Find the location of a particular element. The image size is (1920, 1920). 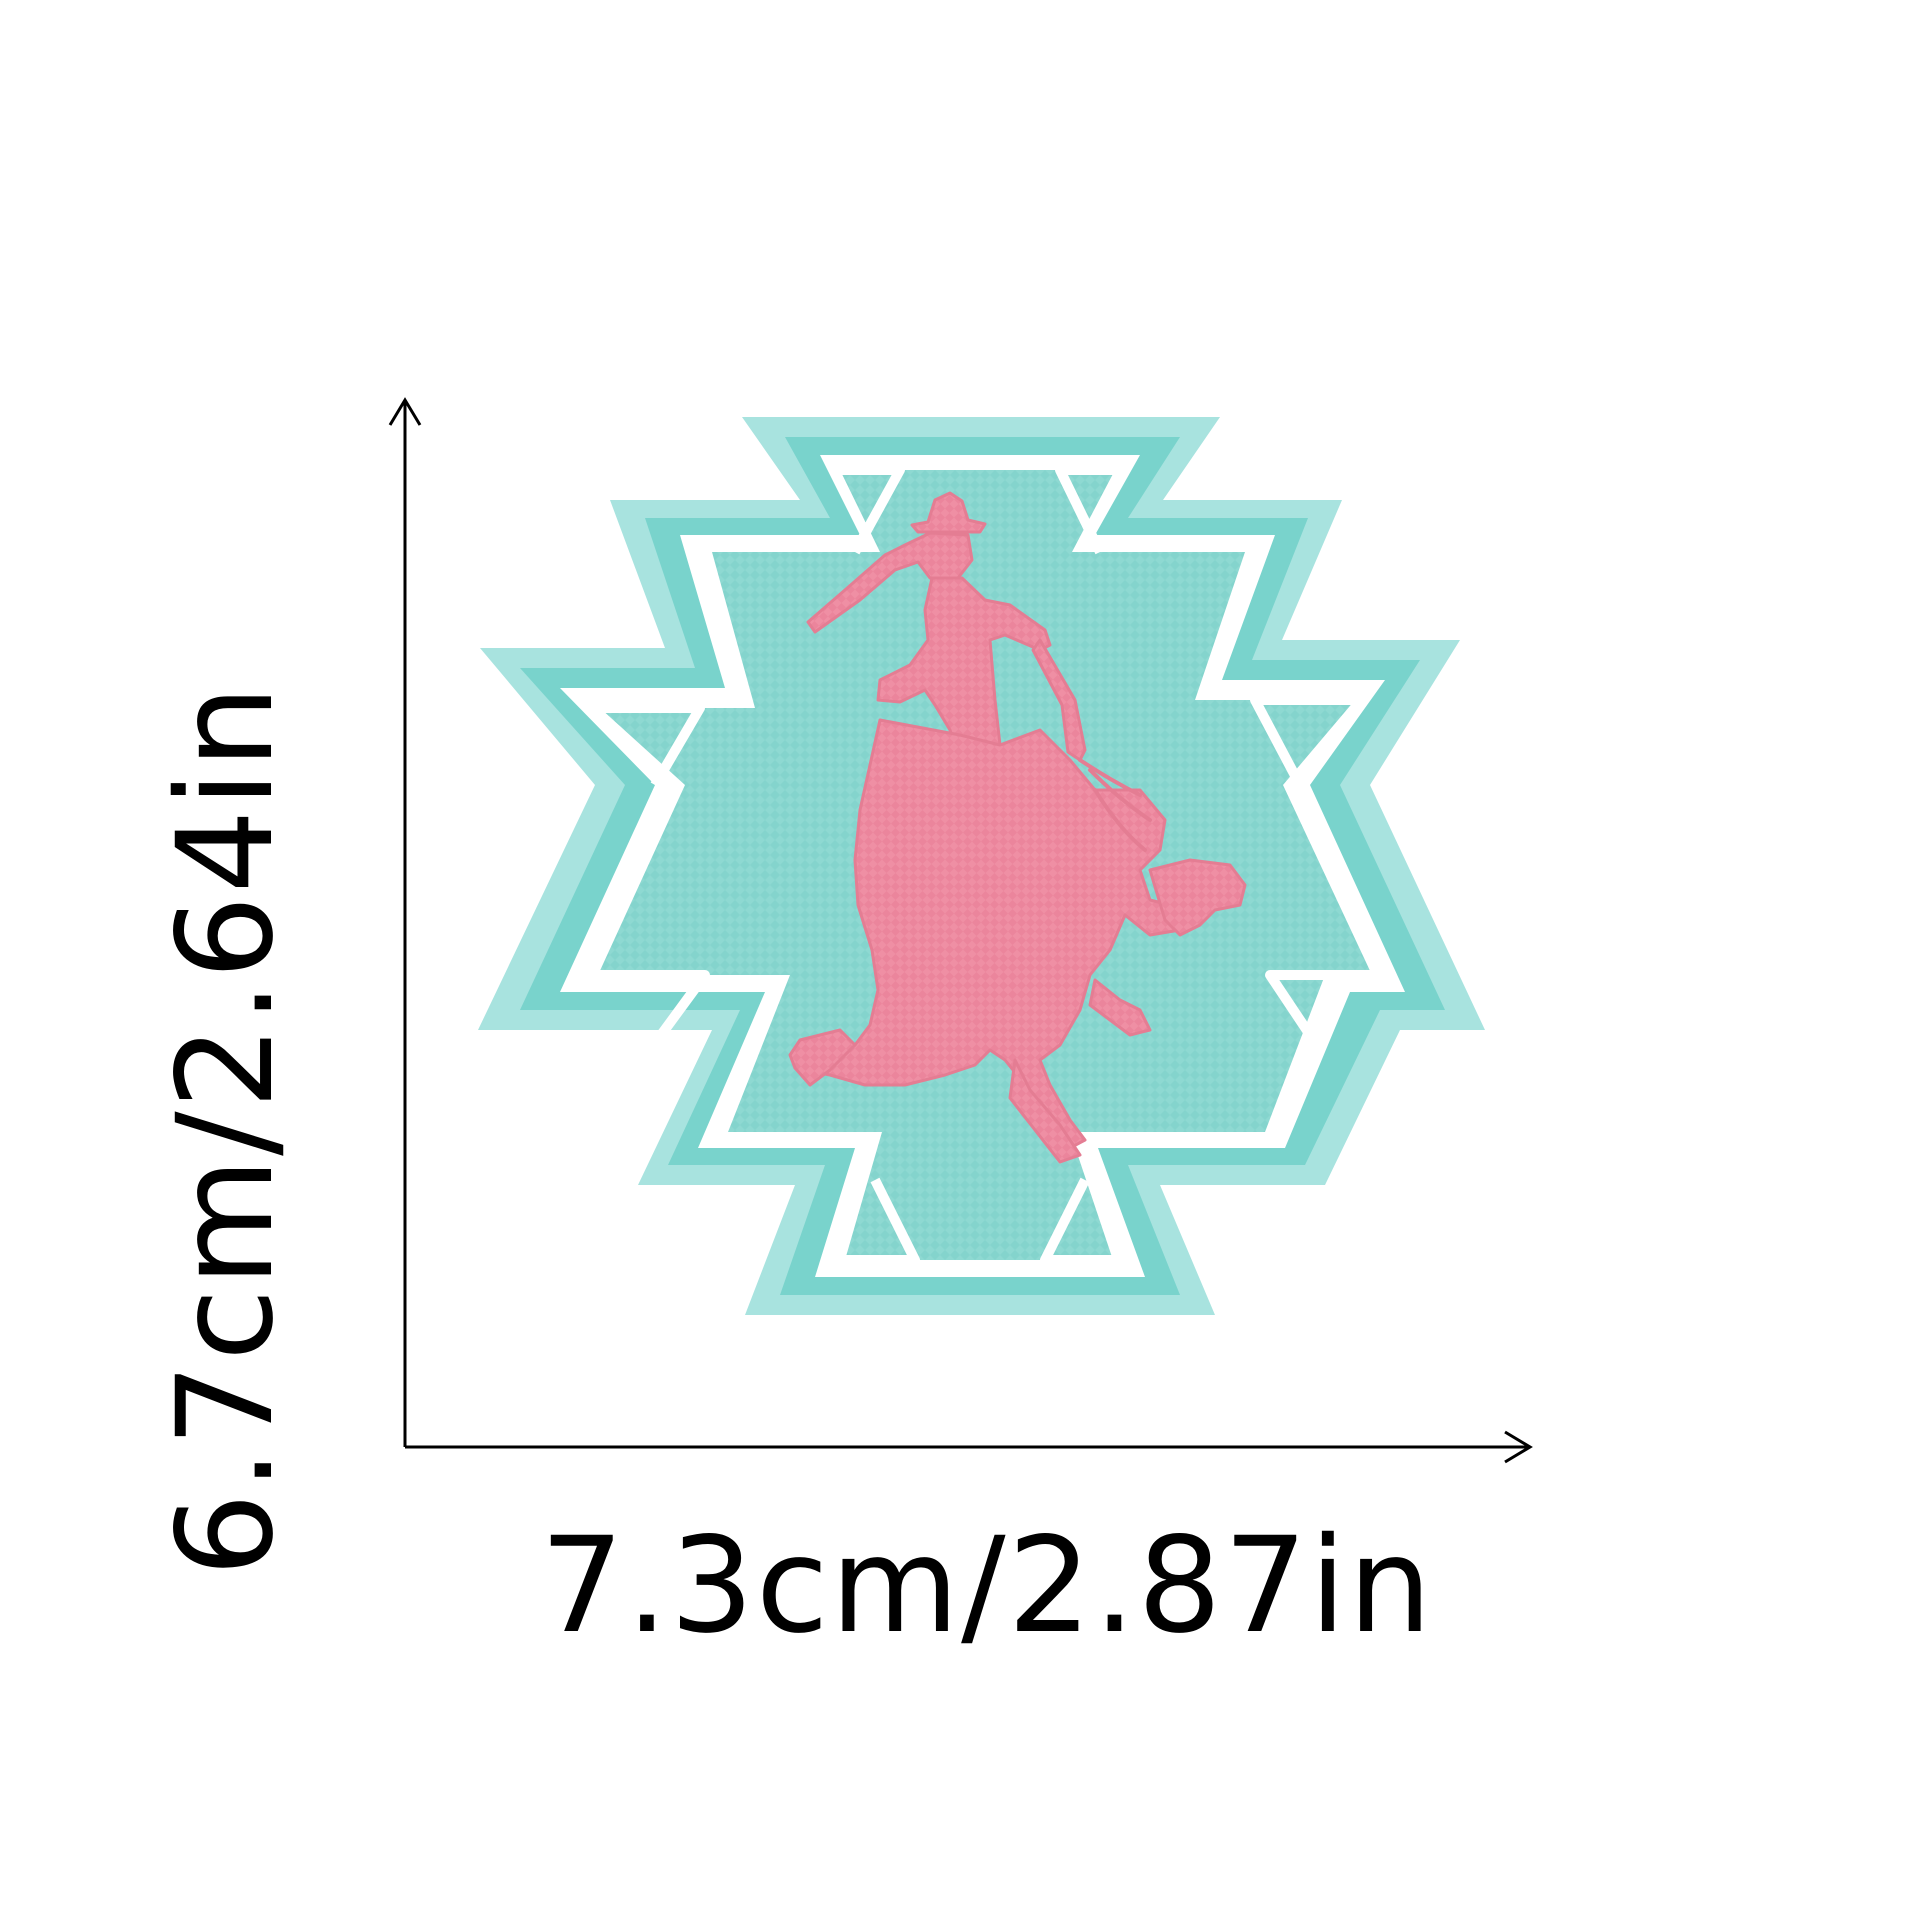

height-dimension-label: 6.7cm/2.64in is located at coordinates (226, 1130).